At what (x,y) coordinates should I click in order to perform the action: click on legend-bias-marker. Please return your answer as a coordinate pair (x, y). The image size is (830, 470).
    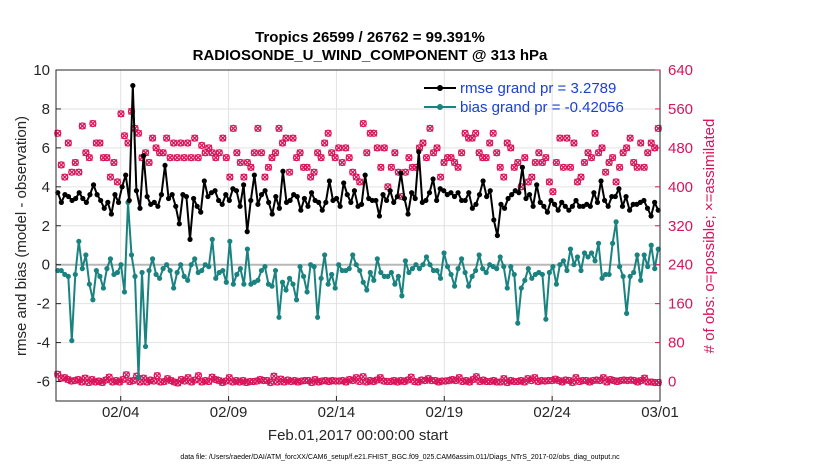
    Looking at the image, I should click on (440, 107).